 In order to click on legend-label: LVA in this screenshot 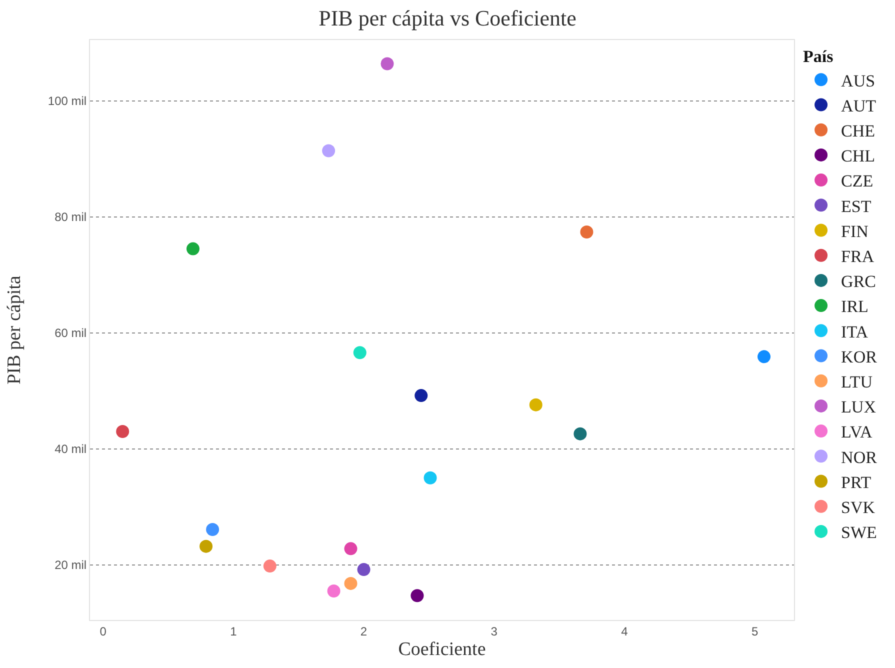, I will do `click(857, 432)`.